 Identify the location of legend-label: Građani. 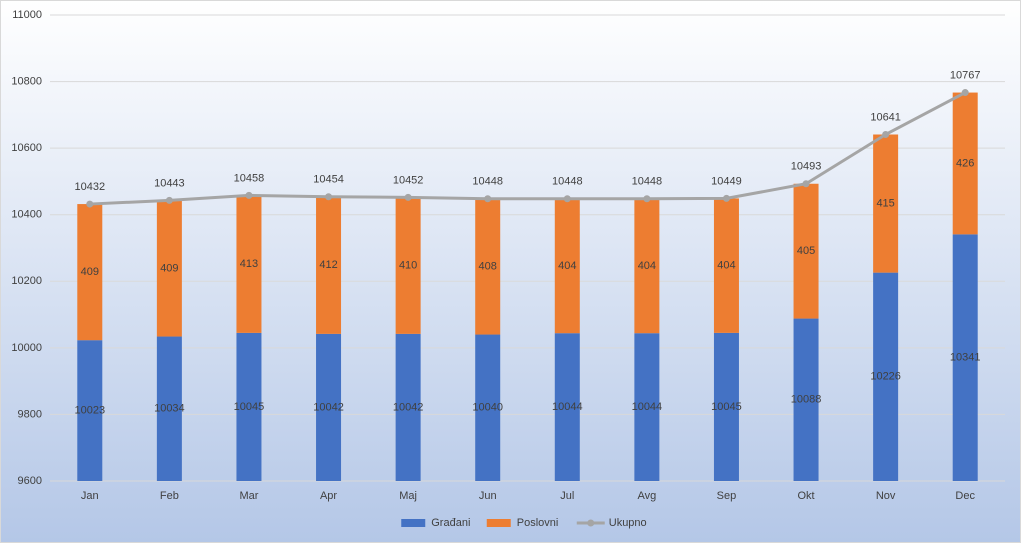
(450, 523).